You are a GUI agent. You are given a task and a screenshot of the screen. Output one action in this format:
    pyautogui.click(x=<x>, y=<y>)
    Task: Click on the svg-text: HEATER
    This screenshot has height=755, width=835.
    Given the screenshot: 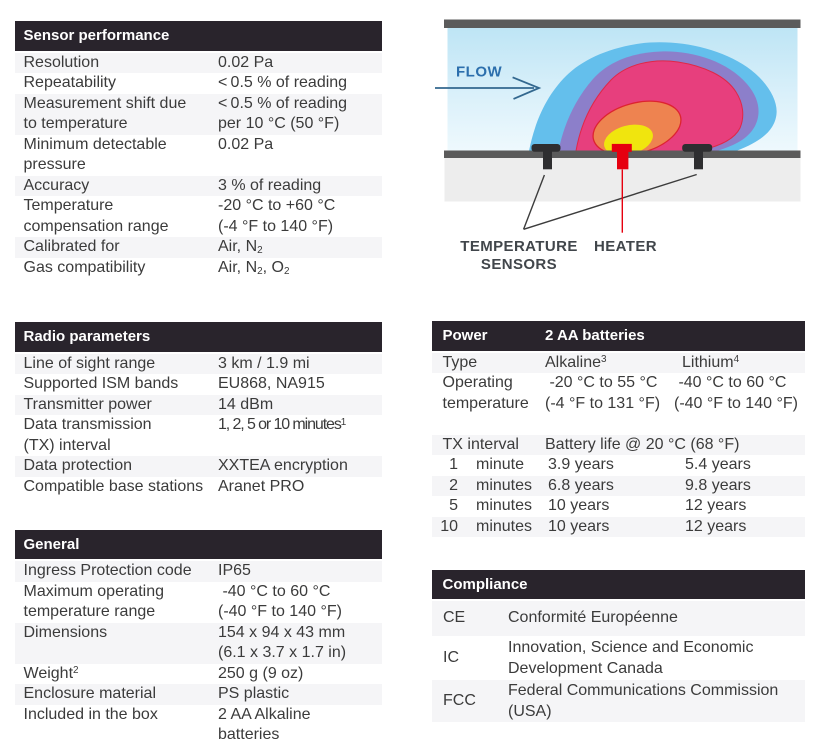 What is the action you would take?
    pyautogui.click(x=625, y=246)
    